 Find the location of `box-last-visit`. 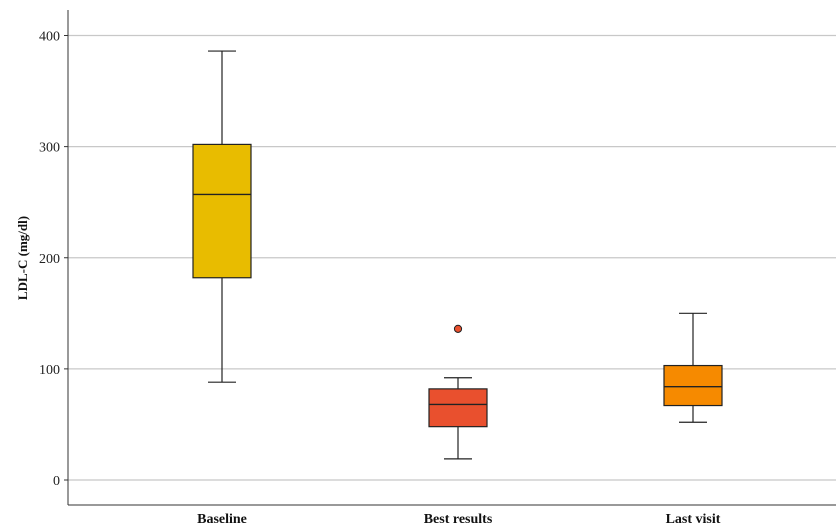

box-last-visit is located at coordinates (693, 367).